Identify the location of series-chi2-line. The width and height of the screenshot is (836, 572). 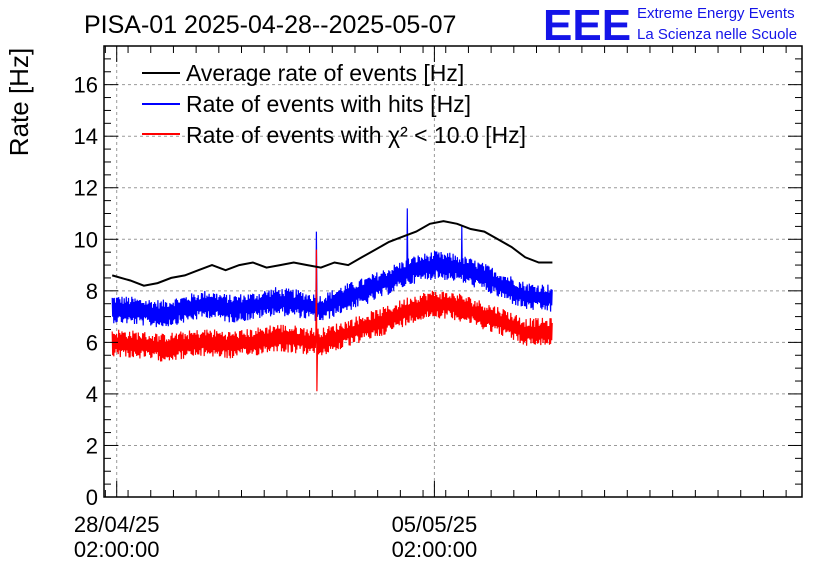
(332, 320).